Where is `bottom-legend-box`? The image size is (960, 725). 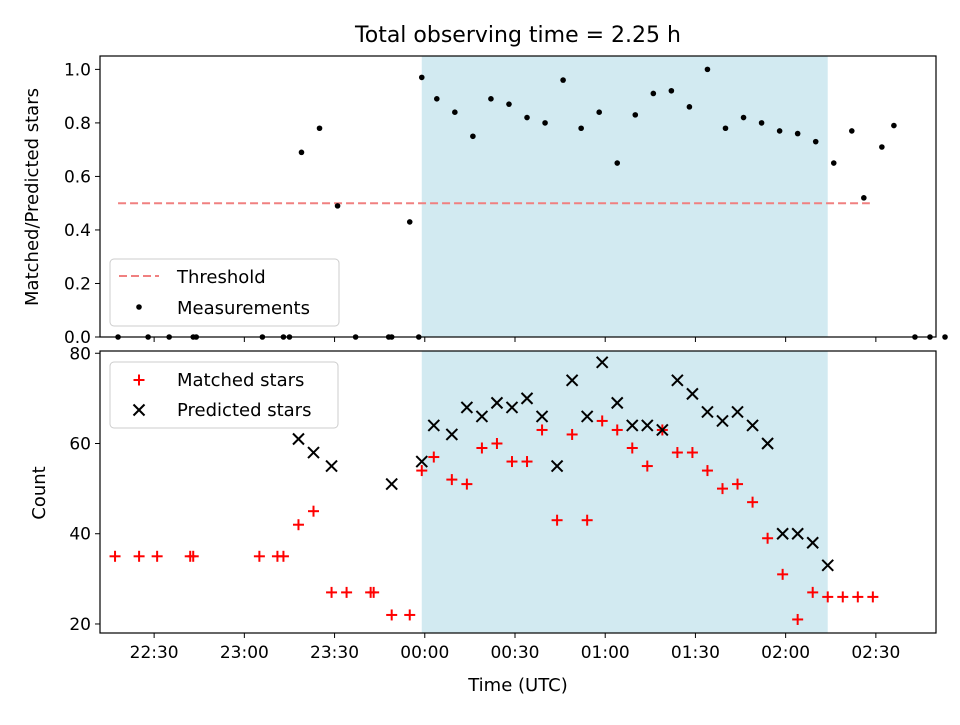 bottom-legend-box is located at coordinates (224, 395).